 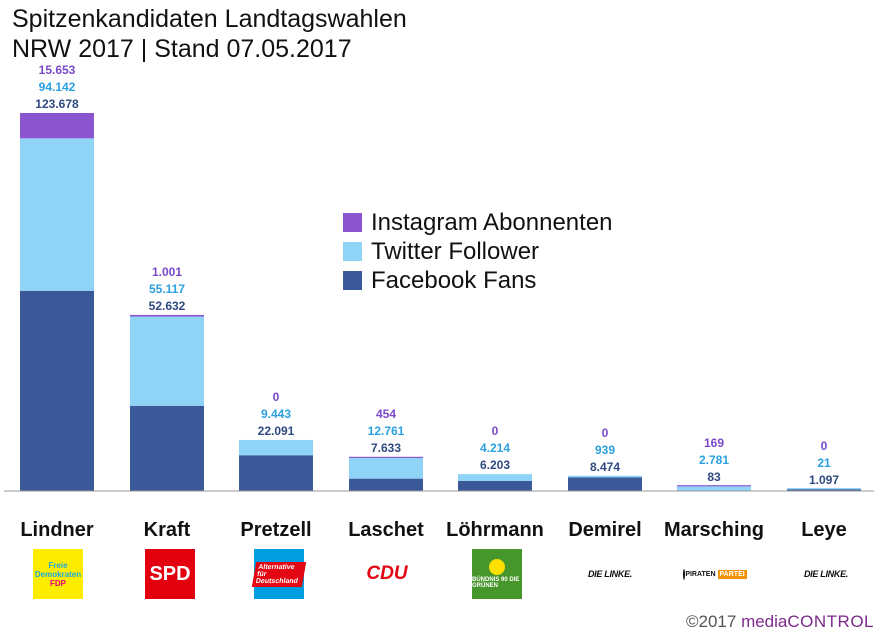 What do you see at coordinates (167, 272) in the screenshot?
I see `value-label-instagram-2: 1.001` at bounding box center [167, 272].